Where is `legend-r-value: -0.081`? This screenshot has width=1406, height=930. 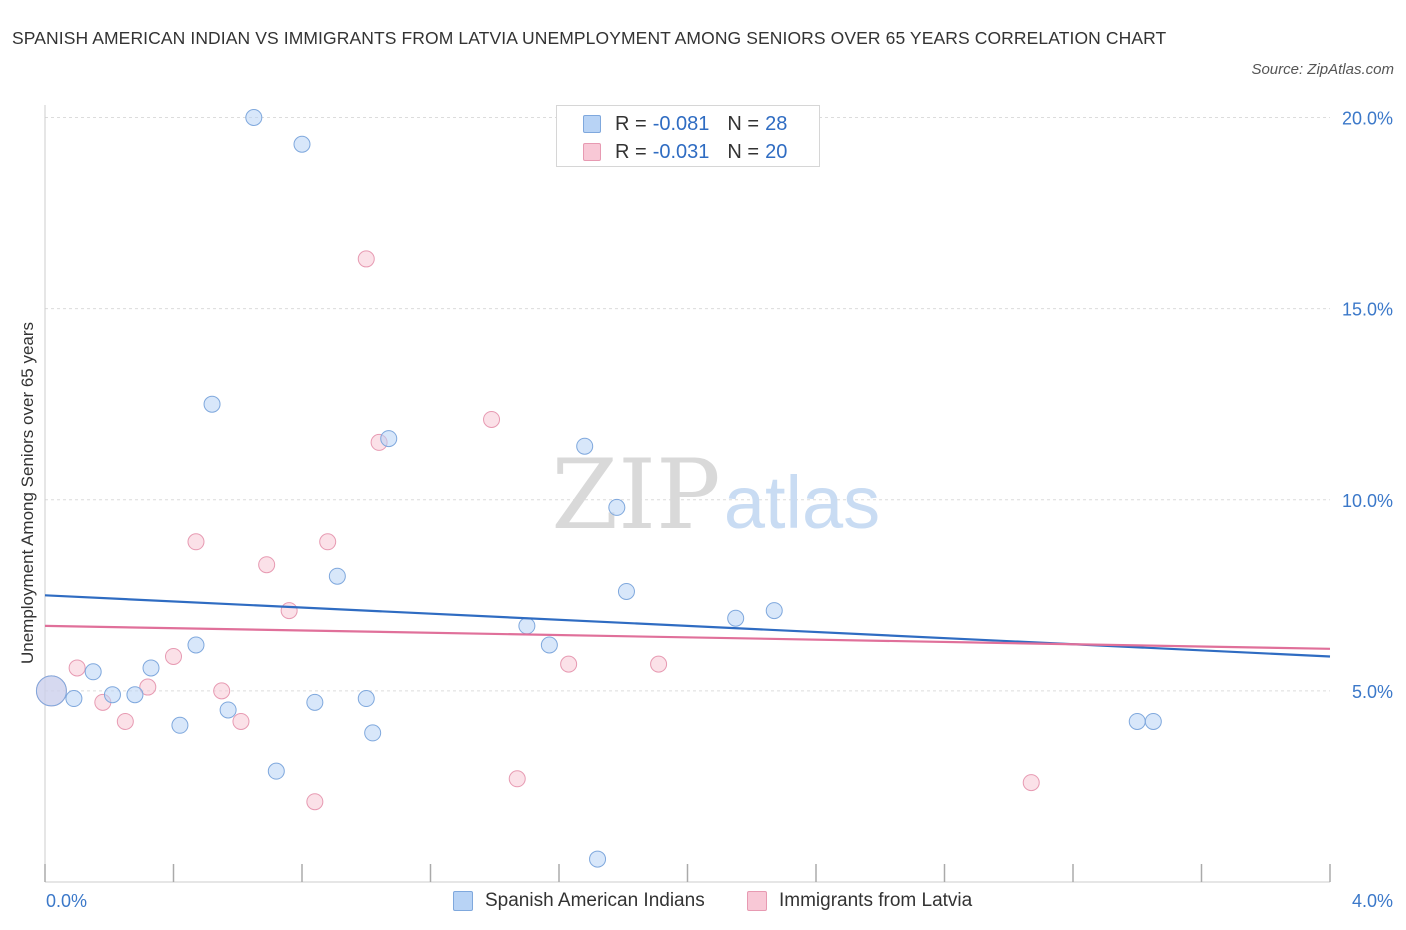 legend-r-value: -0.081 is located at coordinates (681, 123).